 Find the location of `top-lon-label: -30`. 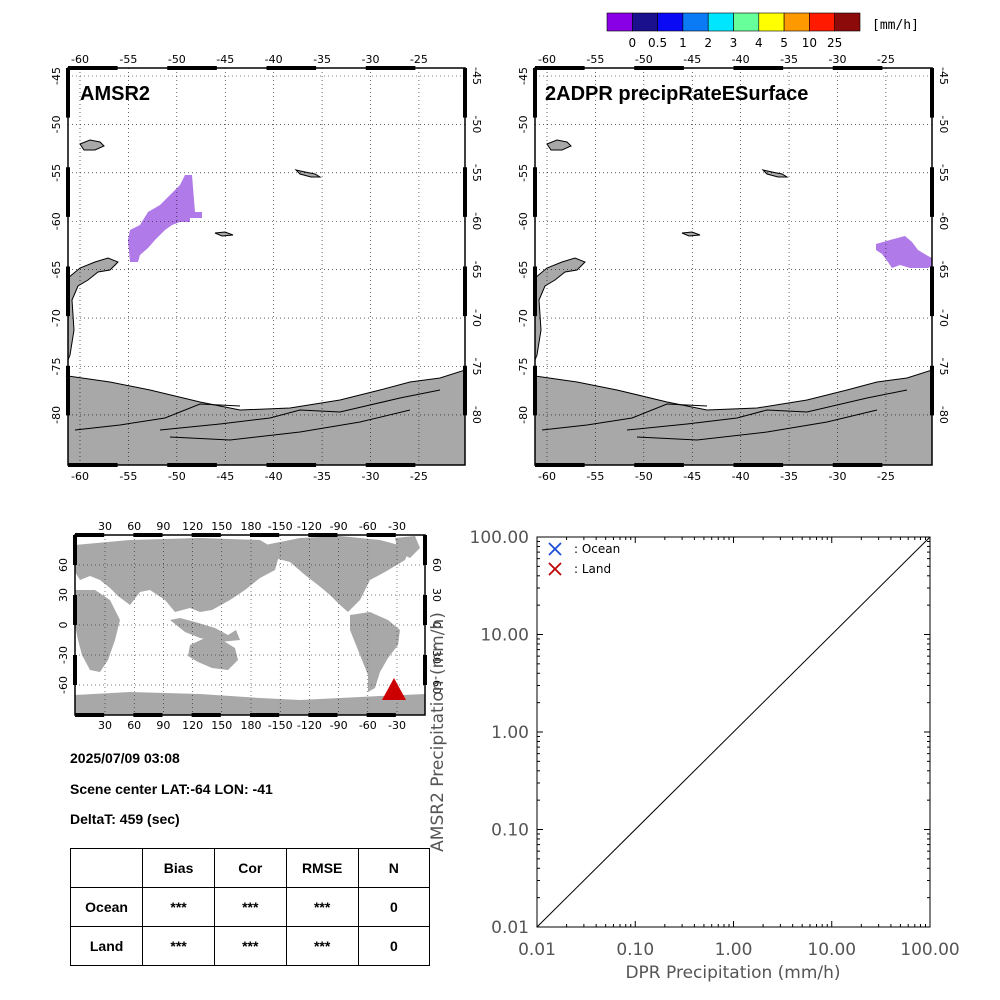

top-lon-label: -30 is located at coordinates (397, 526).